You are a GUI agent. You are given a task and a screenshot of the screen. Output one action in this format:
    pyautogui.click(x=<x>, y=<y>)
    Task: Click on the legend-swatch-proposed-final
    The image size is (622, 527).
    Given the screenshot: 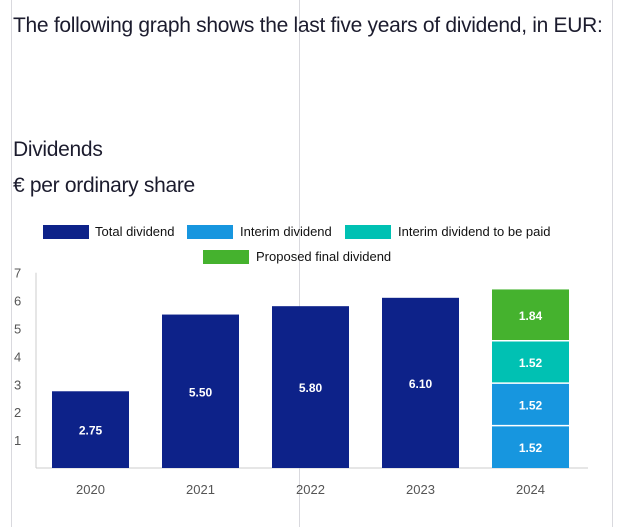 What is the action you would take?
    pyautogui.click(x=226, y=257)
    